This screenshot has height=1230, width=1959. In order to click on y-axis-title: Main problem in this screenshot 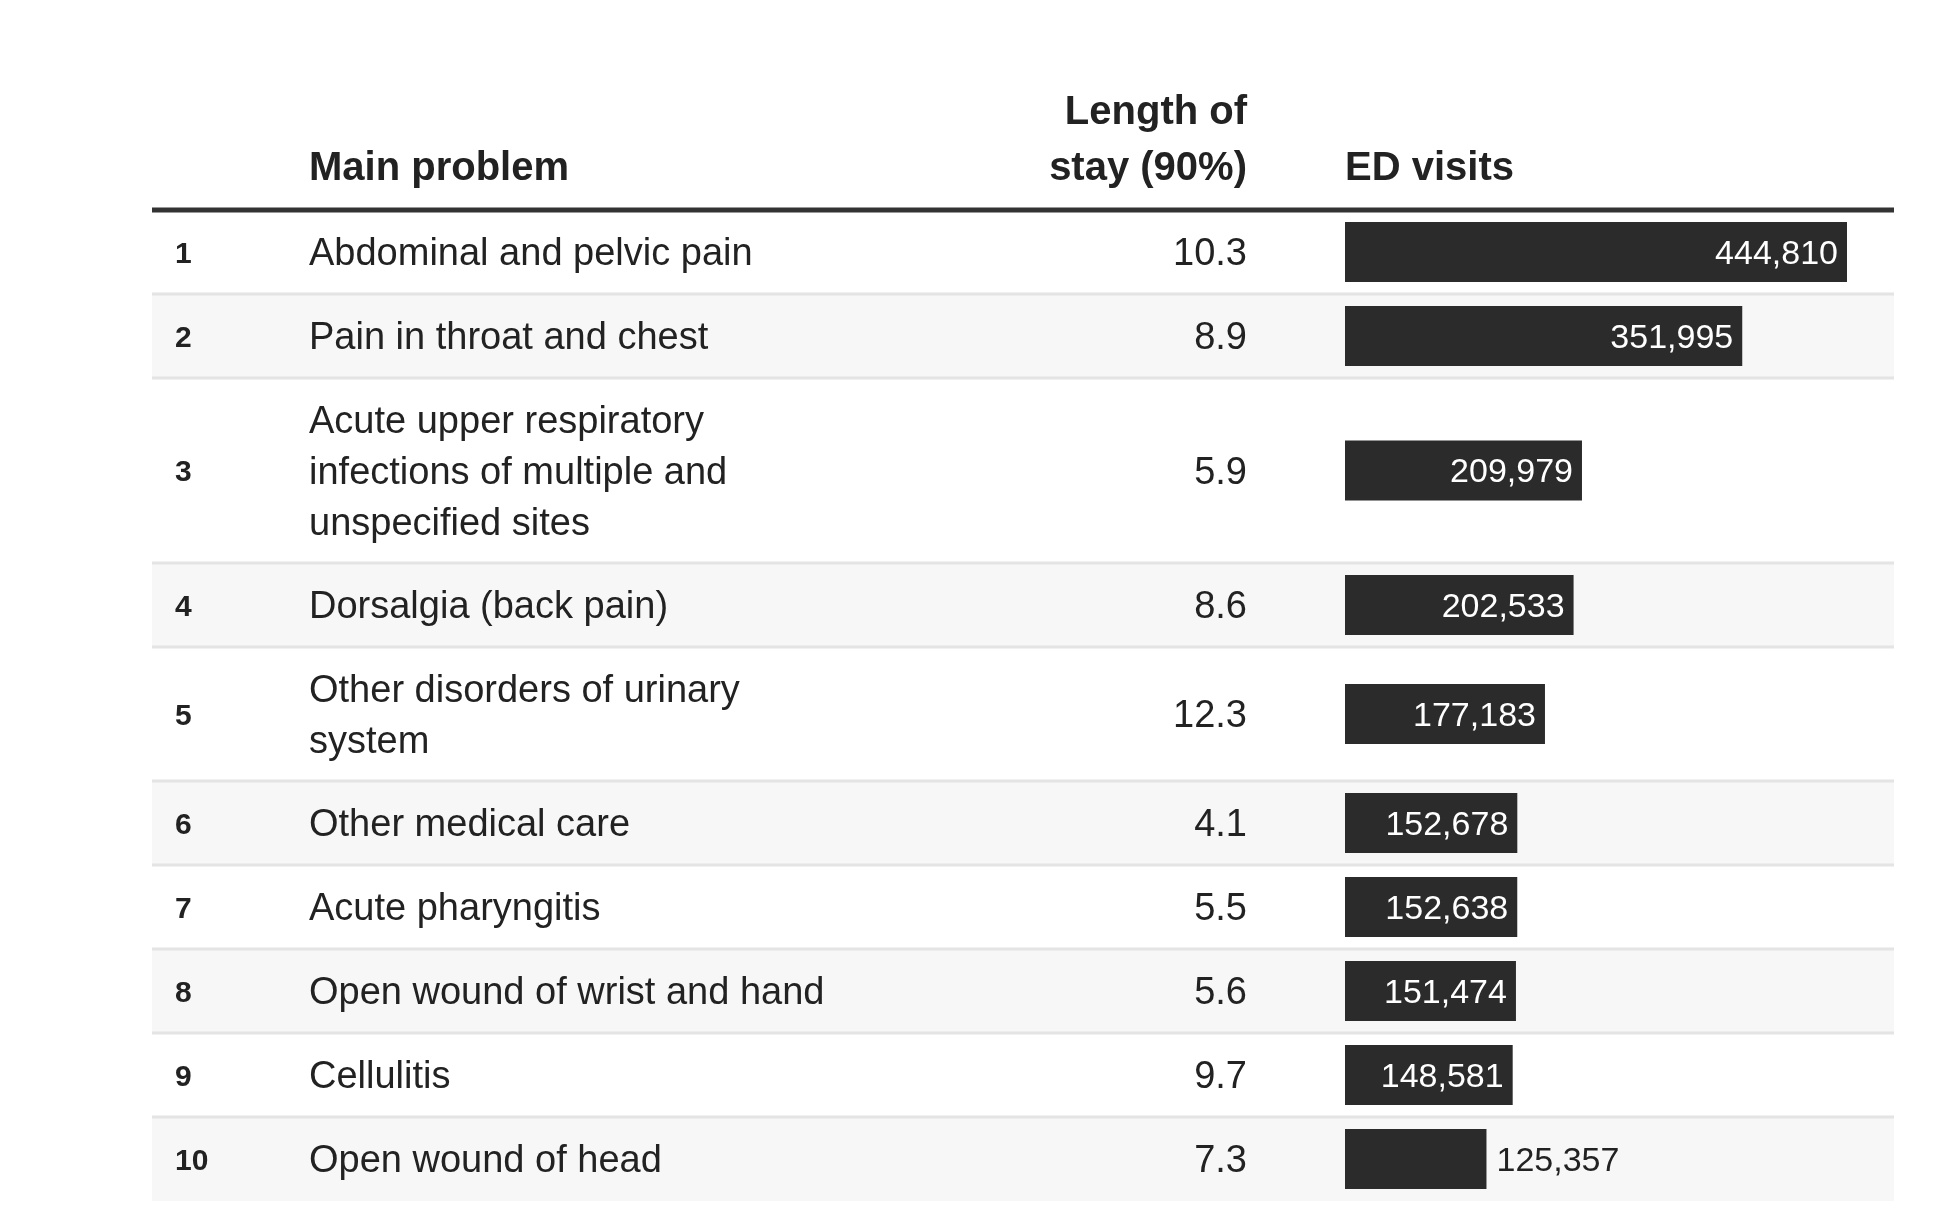, I will do `click(439, 166)`.